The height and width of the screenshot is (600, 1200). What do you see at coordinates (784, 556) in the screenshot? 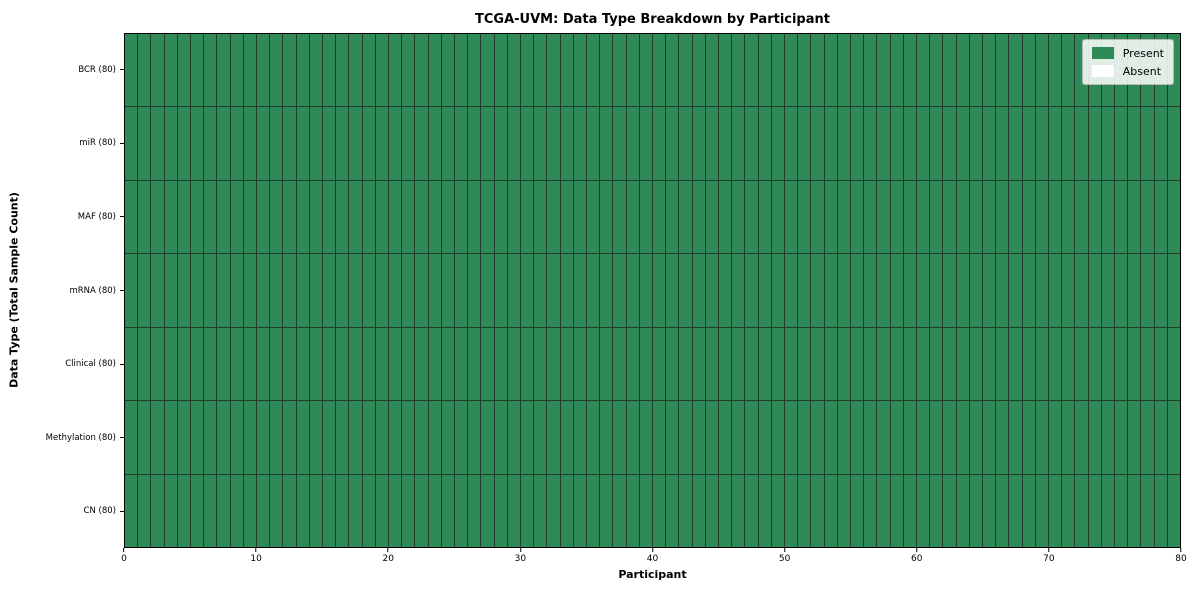
I see `x-tick: 50` at bounding box center [784, 556].